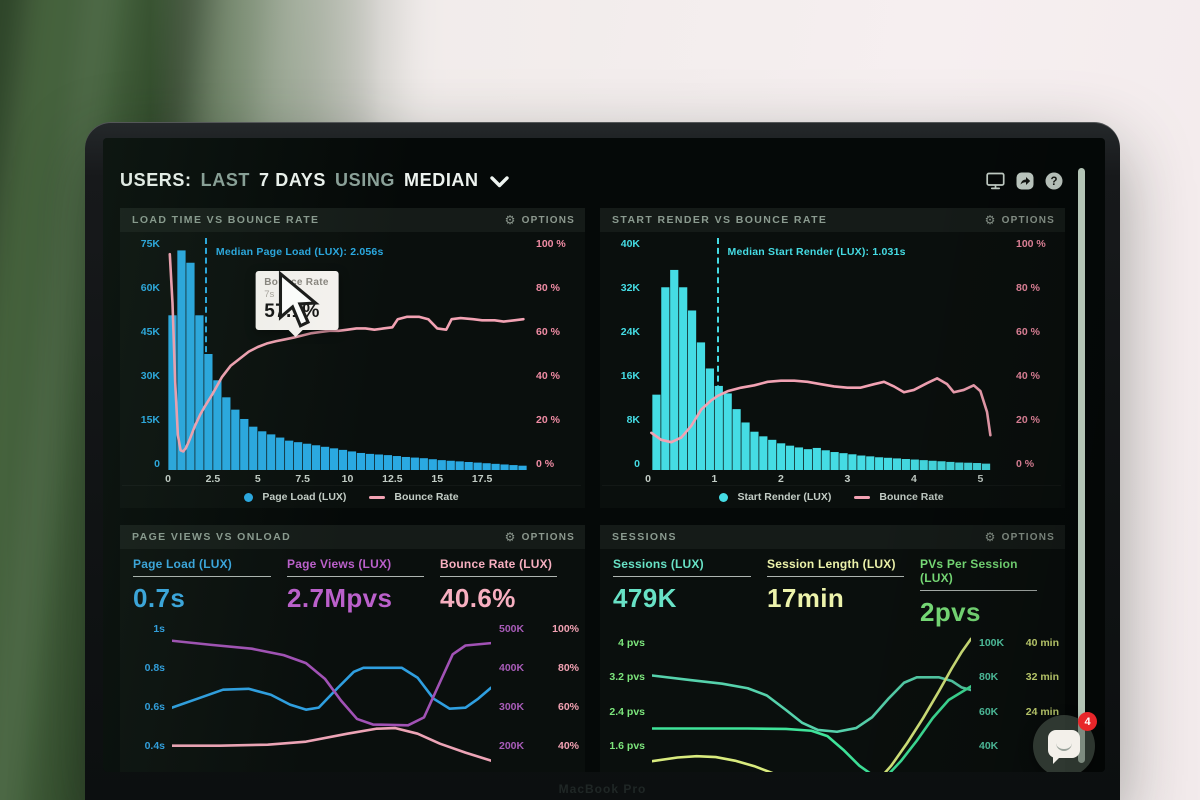 The height and width of the screenshot is (800, 1200). I want to click on panel-title: PAGE VIEWS VS ONLOAD, so click(212, 537).